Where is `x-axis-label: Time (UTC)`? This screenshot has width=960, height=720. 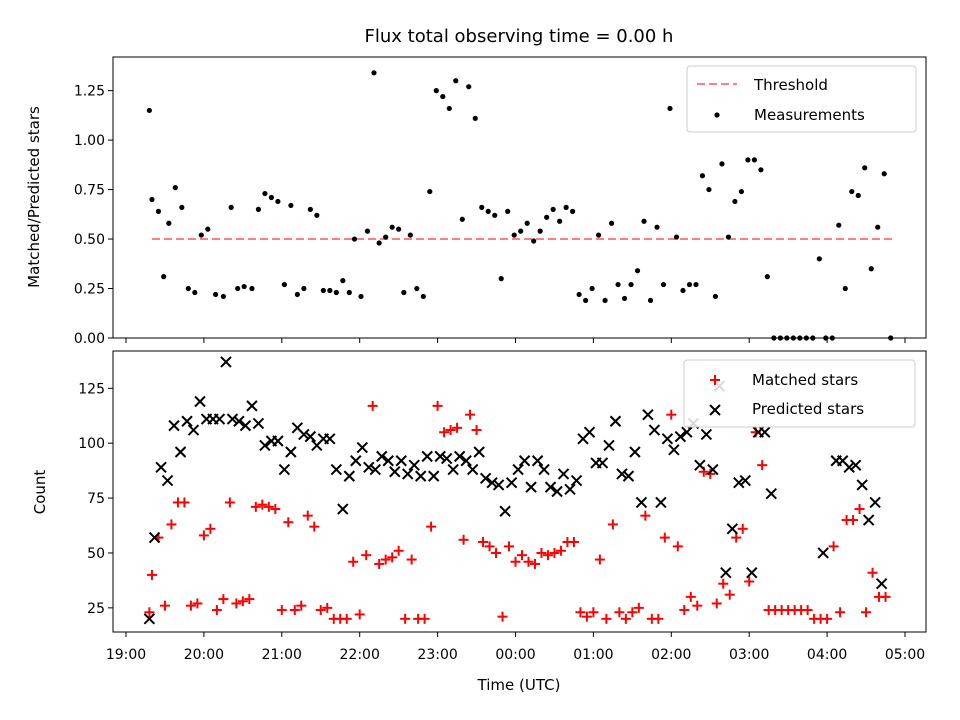
x-axis-label: Time (UTC) is located at coordinates (519, 685).